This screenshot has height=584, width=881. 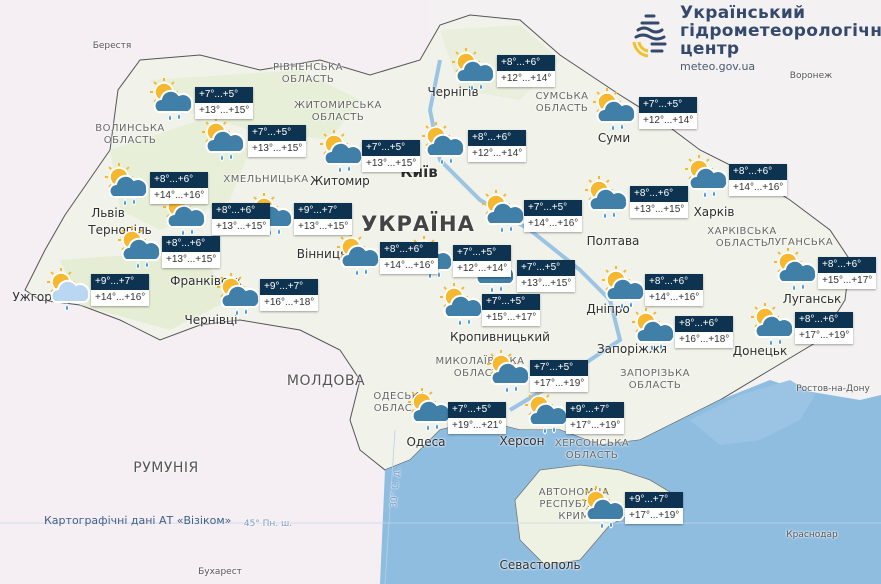 What do you see at coordinates (608, 309) in the screenshot?
I see `city-dnipro: Дніпро` at bounding box center [608, 309].